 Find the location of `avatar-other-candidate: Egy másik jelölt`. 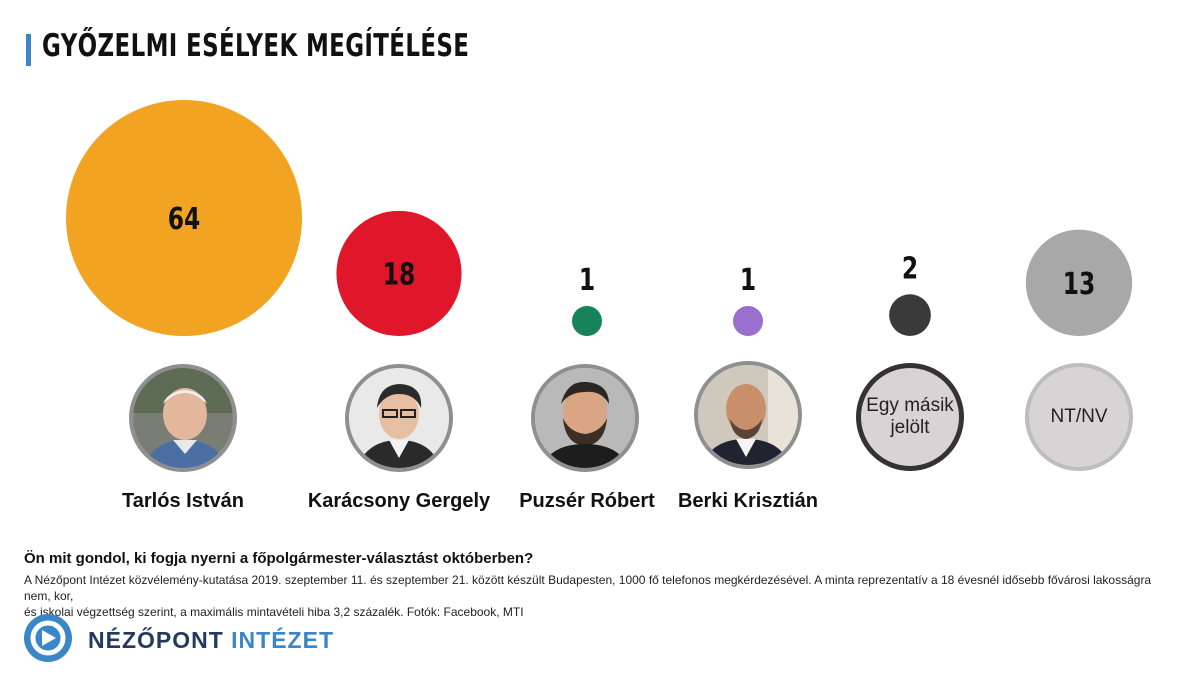

avatar-other-candidate: Egy másik jelölt is located at coordinates (910, 417).